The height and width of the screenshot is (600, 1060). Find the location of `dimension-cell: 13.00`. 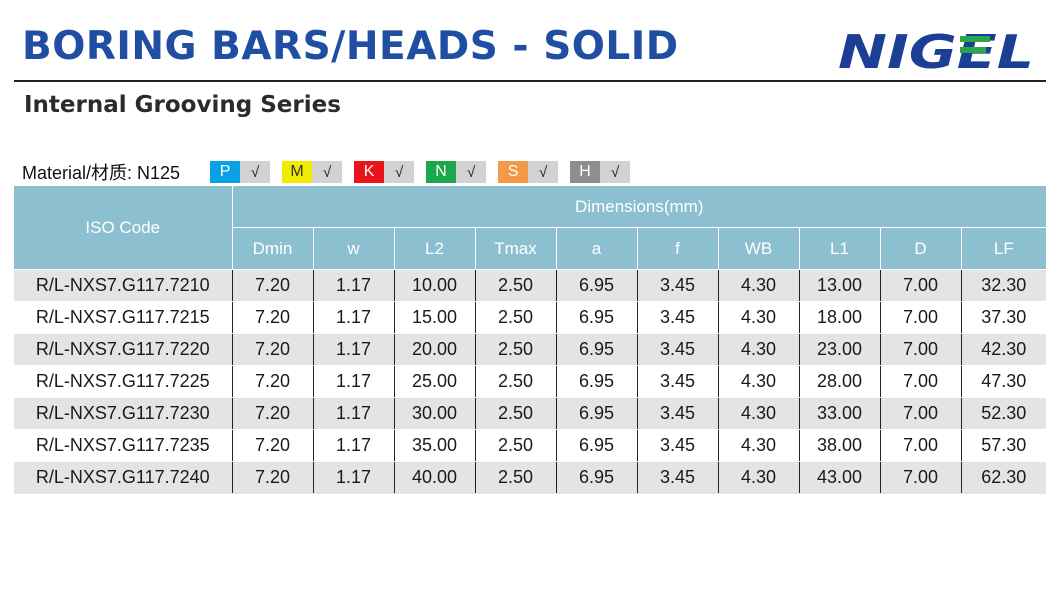

dimension-cell: 13.00 is located at coordinates (840, 285).